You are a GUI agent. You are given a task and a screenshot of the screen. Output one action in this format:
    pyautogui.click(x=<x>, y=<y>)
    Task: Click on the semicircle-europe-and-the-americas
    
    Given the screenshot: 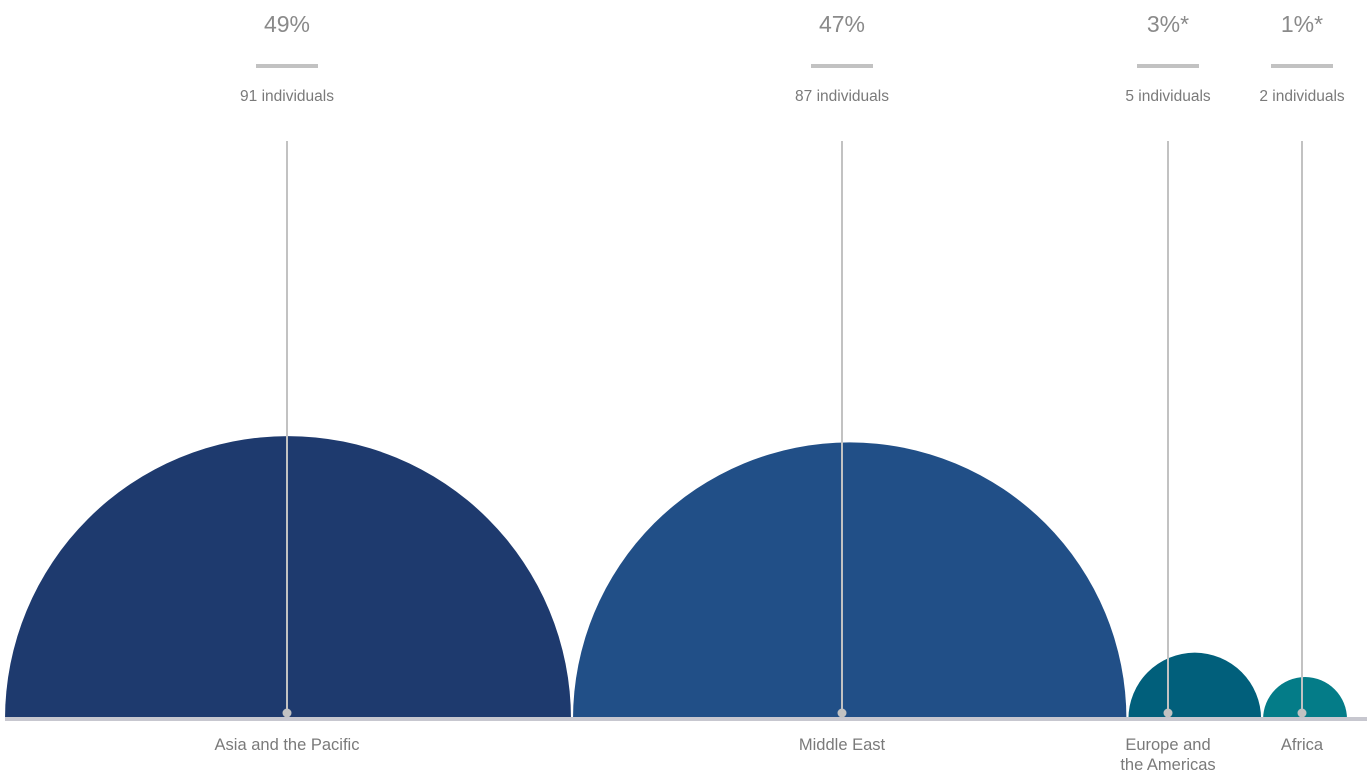 What is the action you would take?
    pyautogui.click(x=1195, y=685)
    